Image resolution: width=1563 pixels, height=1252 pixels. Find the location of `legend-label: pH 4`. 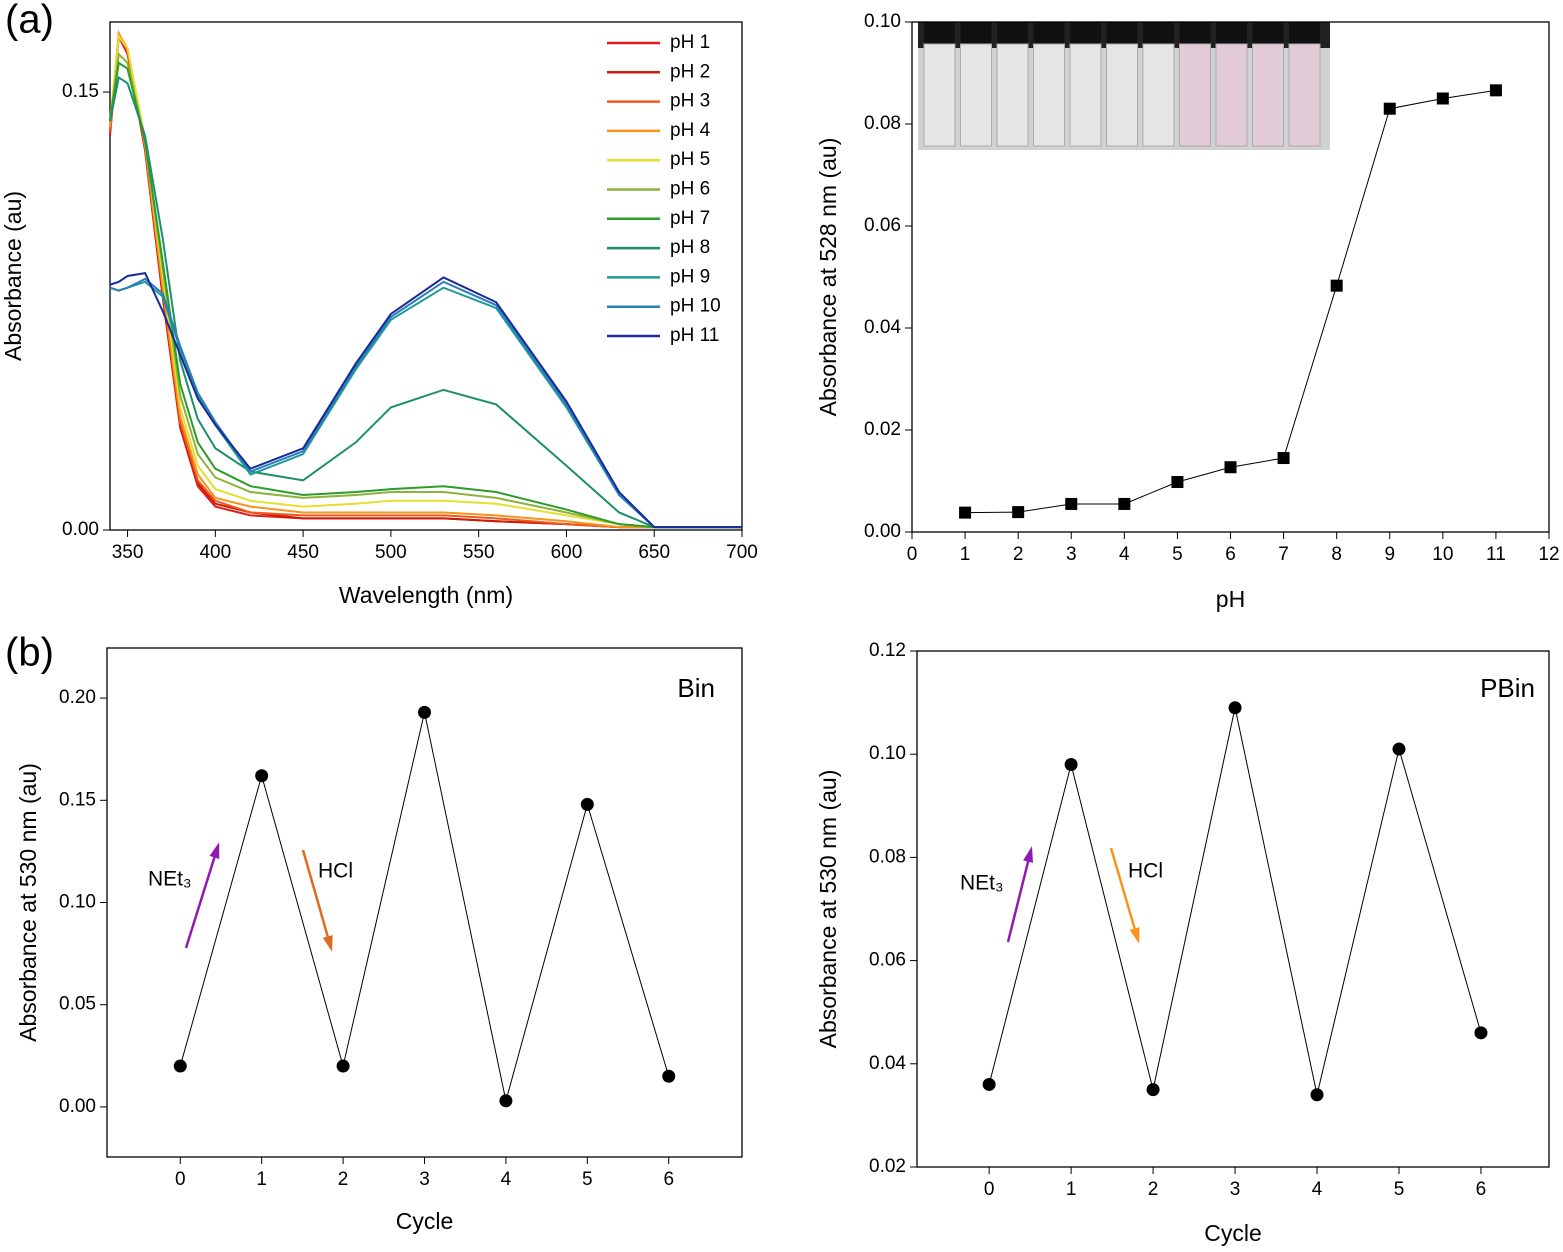

legend-label: pH 4 is located at coordinates (690, 130).